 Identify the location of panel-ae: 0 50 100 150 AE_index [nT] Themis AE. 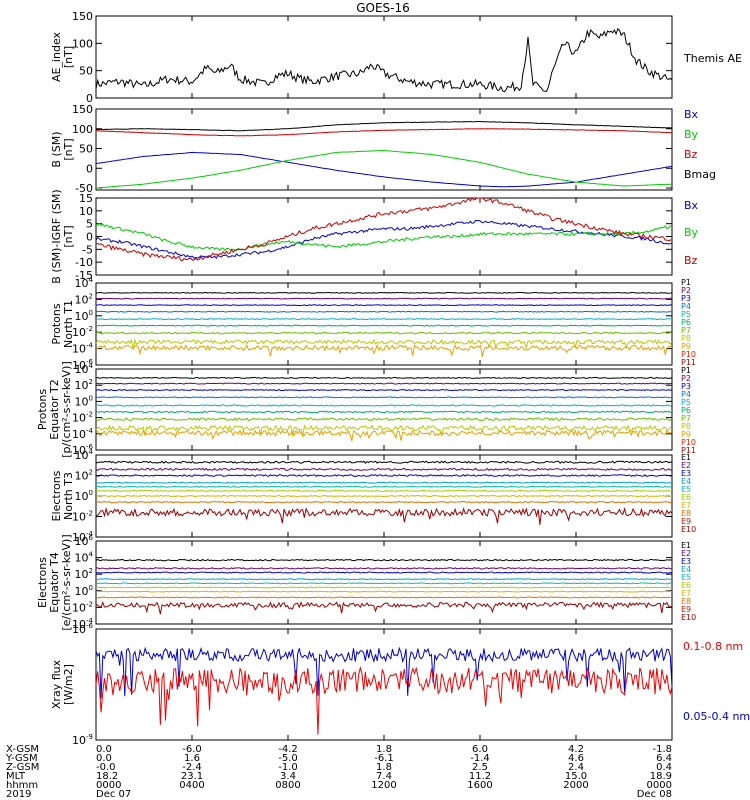
(396, 57).